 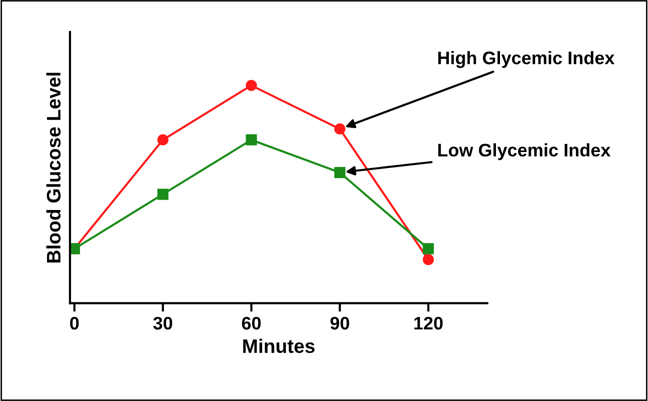 I want to click on annotation: Low Glycemic Index, so click(x=524, y=151).